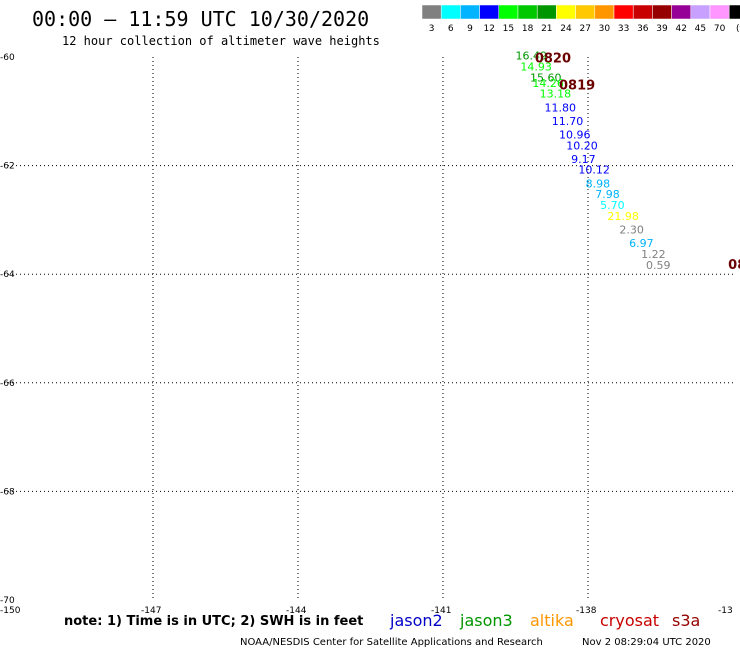 This screenshot has height=650, width=740. I want to click on color-scale-label: 12, so click(488, 29).